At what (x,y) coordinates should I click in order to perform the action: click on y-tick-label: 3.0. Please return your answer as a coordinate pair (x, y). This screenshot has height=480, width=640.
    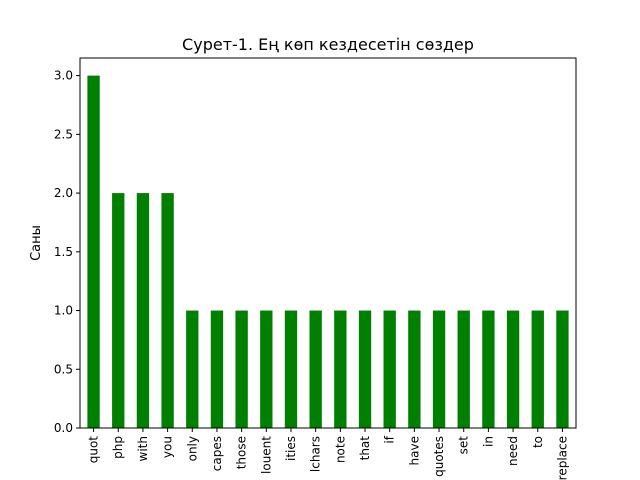
    Looking at the image, I should click on (63, 76).